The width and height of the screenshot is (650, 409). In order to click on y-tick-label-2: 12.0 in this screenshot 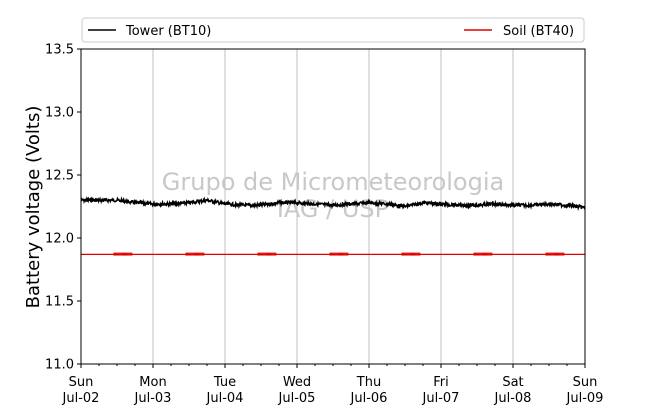, I will do `click(59, 239)`.